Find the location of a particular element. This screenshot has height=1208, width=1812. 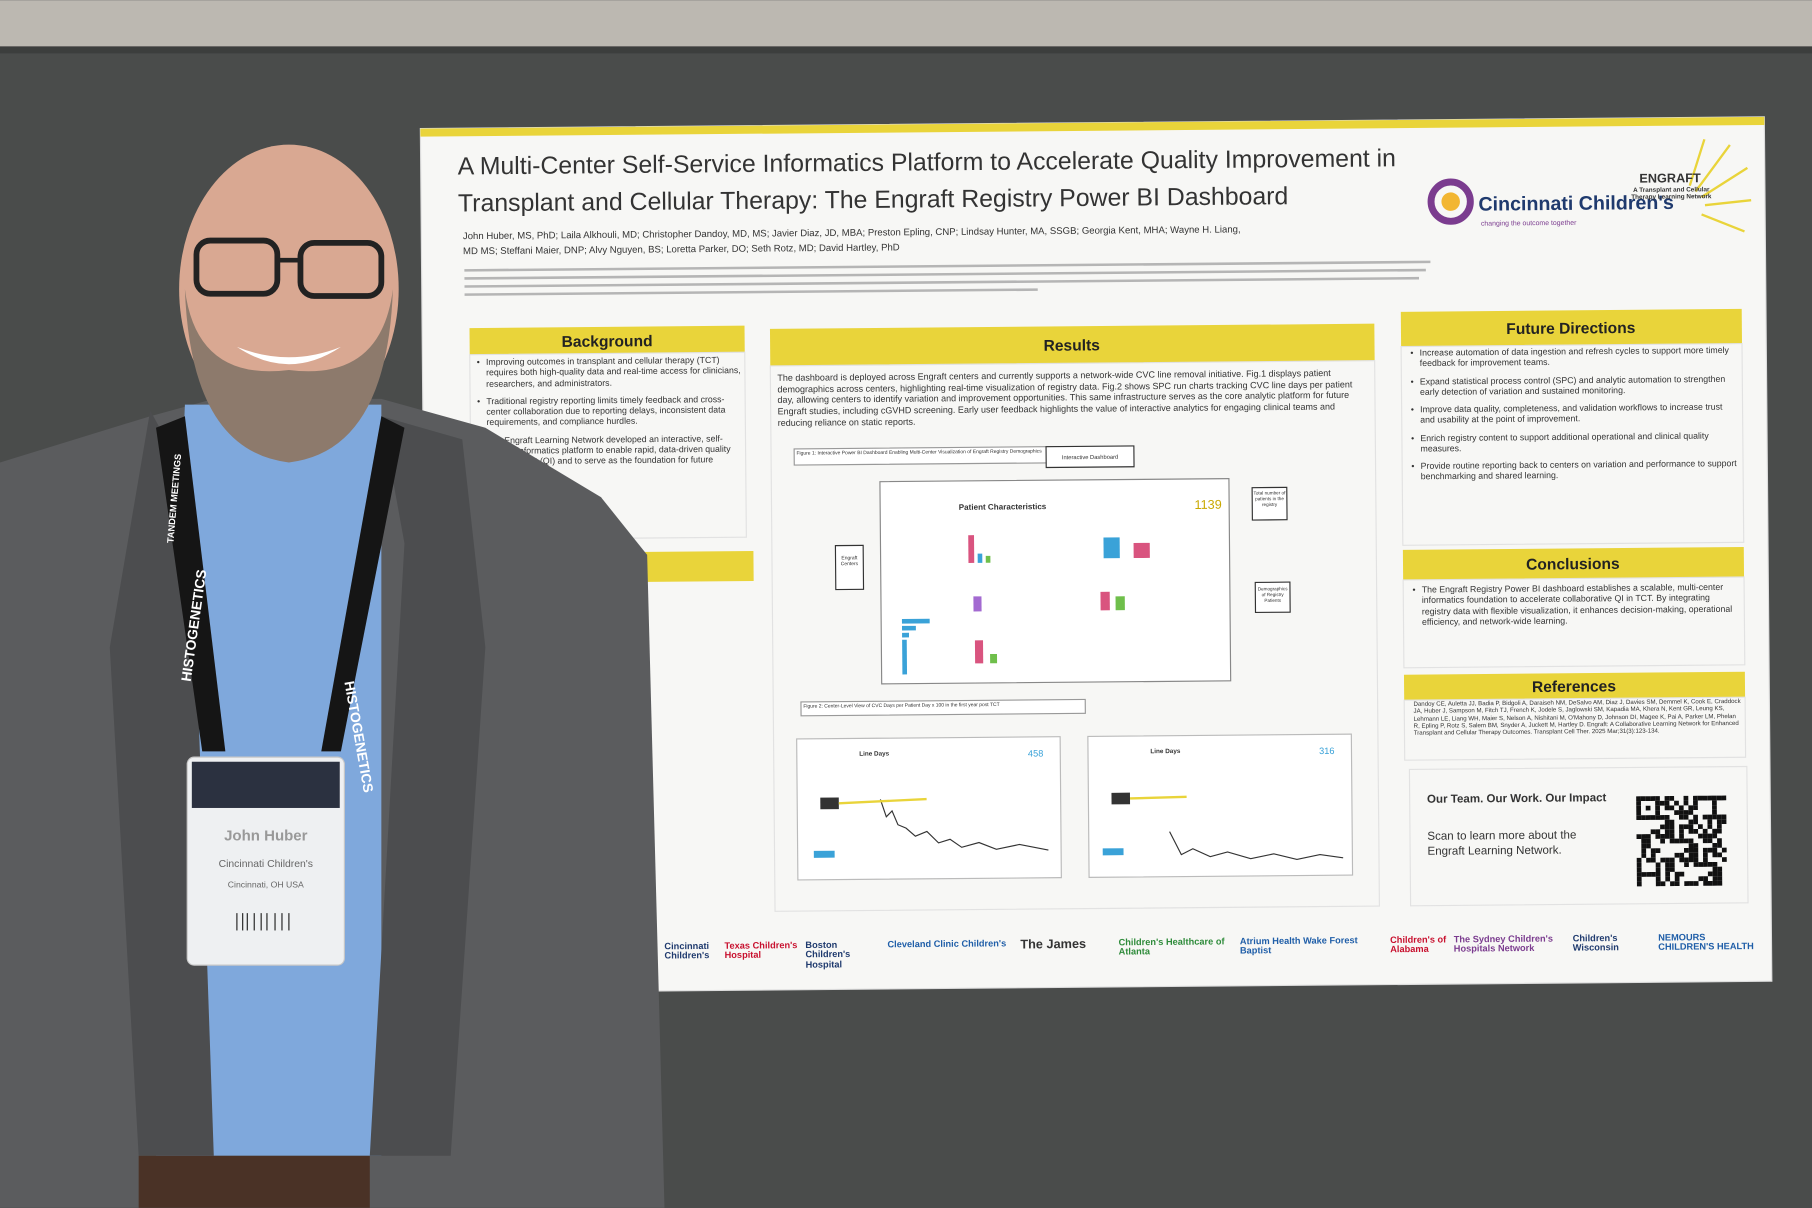

sponsor-logo-body: The Sydney Children's Hospitals Network is located at coordinates (1511, 944).